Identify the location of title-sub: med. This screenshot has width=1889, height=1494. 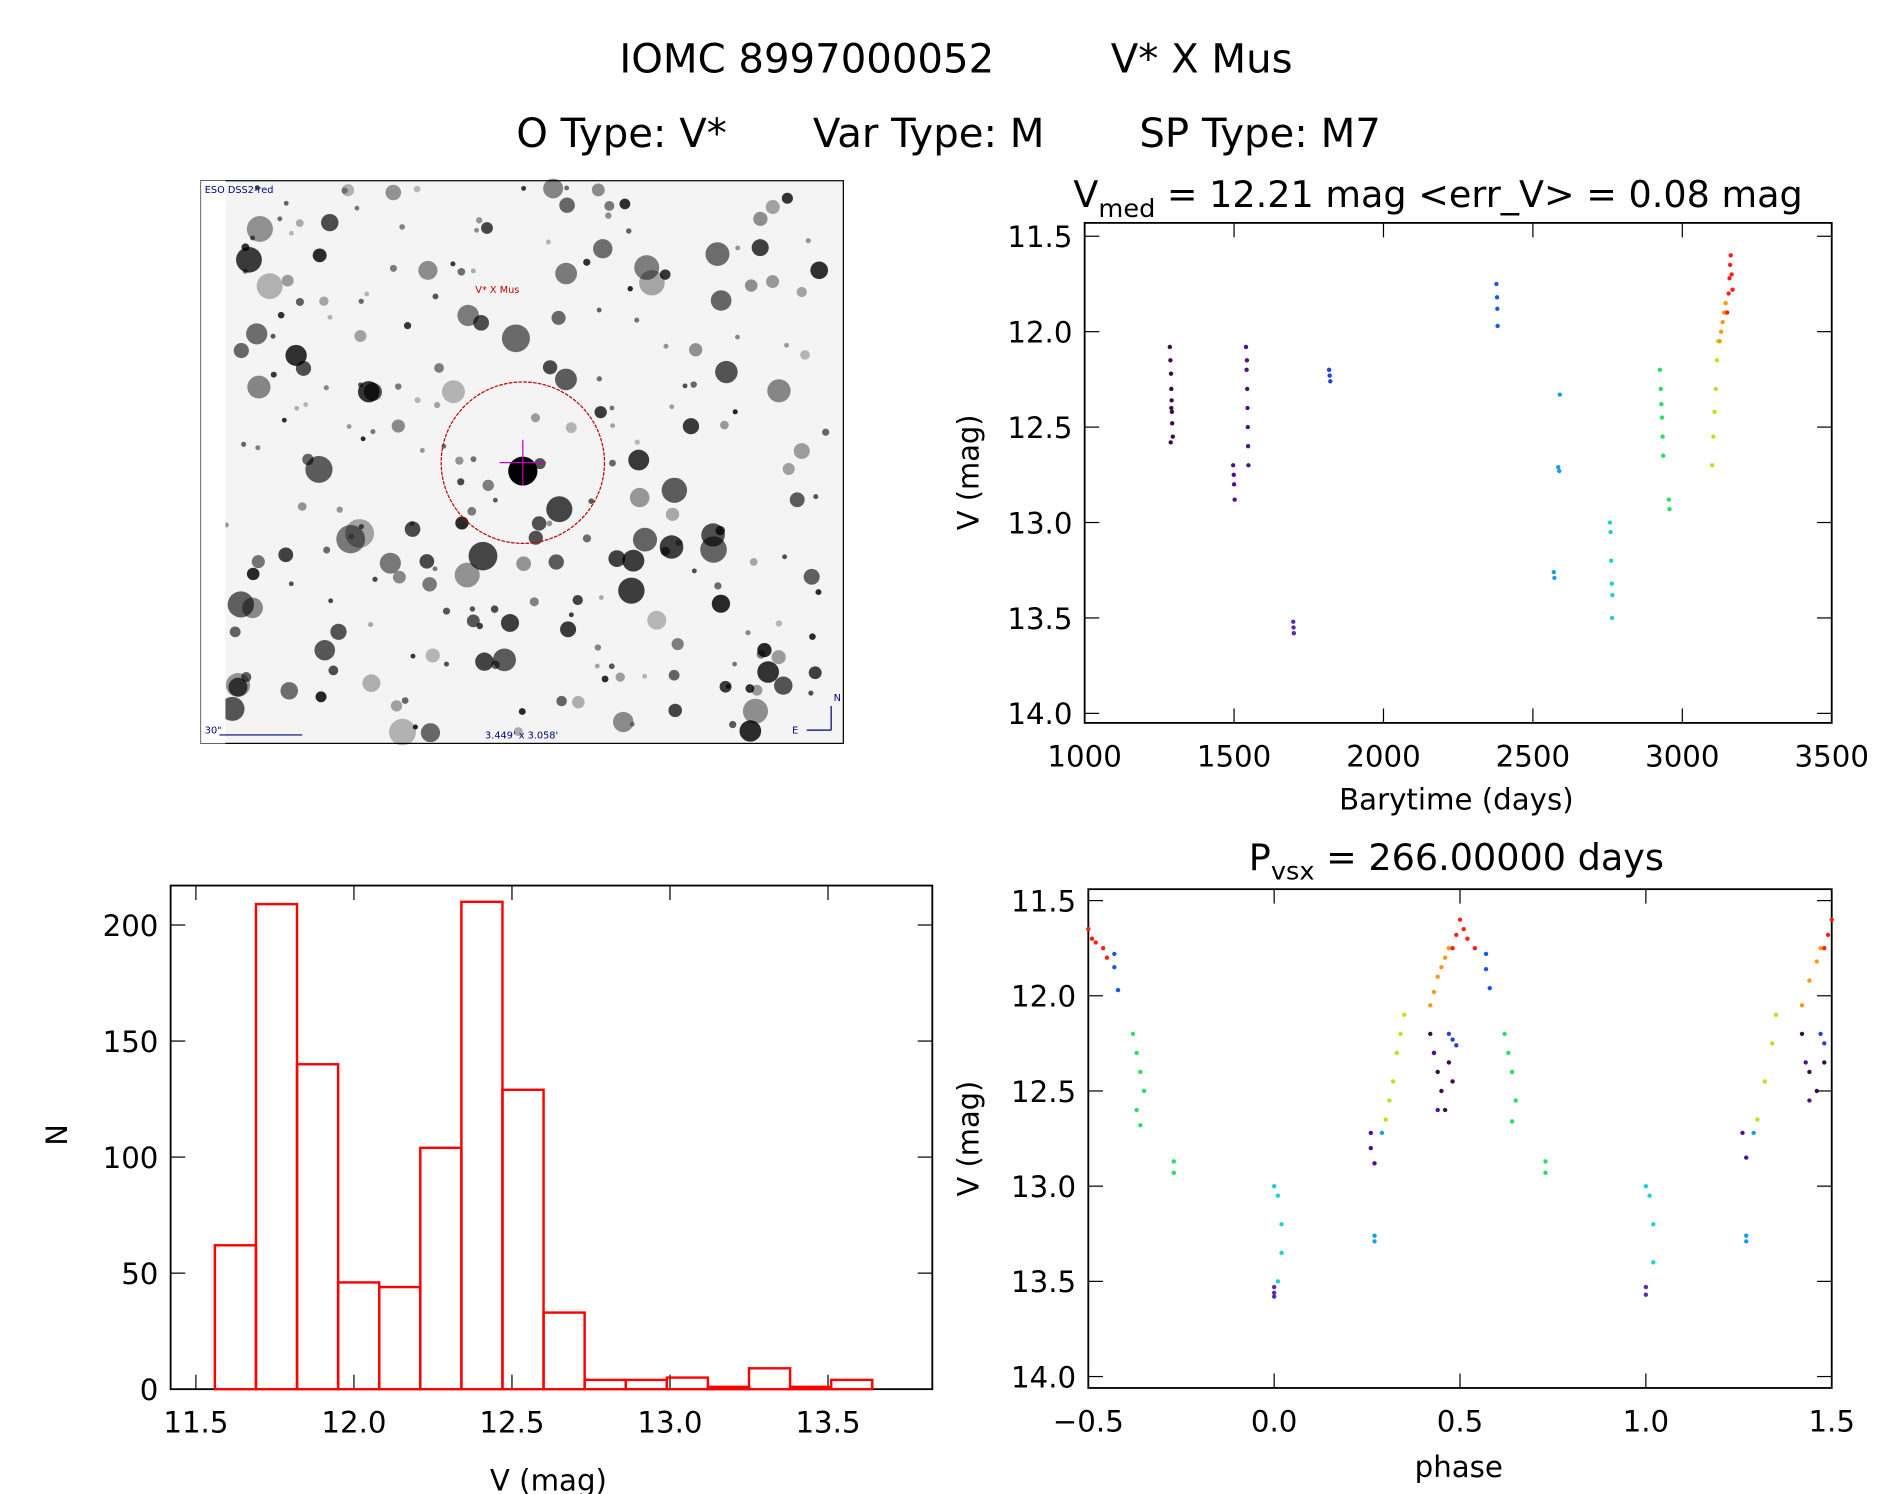
(1126, 208).